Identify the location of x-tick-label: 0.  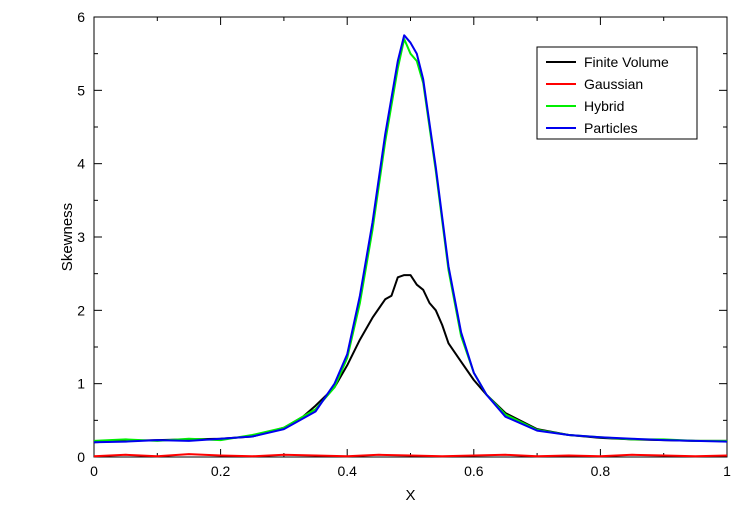
(94, 471).